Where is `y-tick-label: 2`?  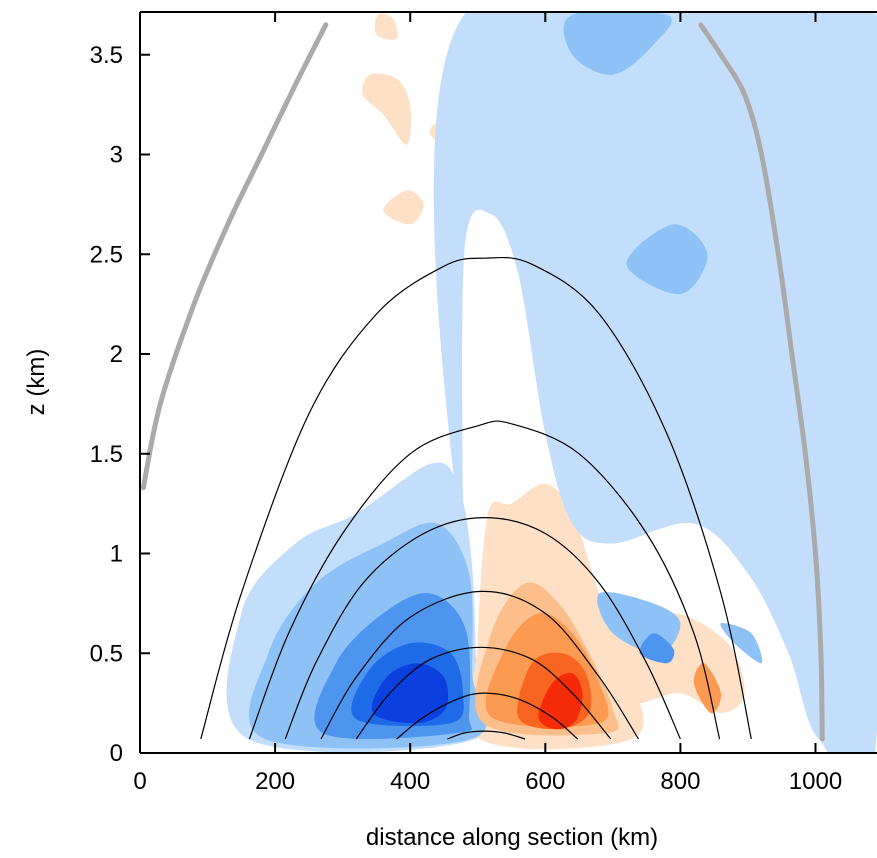 y-tick-label: 2 is located at coordinates (116, 354).